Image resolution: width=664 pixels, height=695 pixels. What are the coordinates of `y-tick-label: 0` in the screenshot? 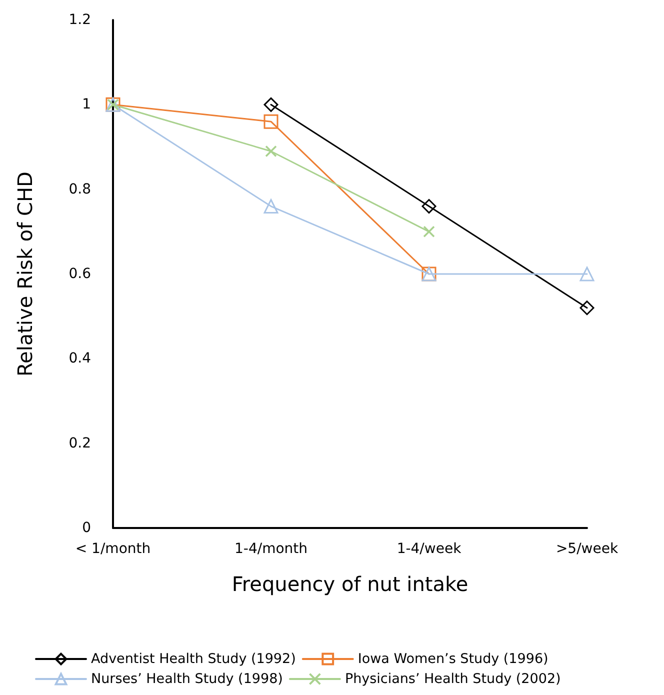 It's located at (86, 528).